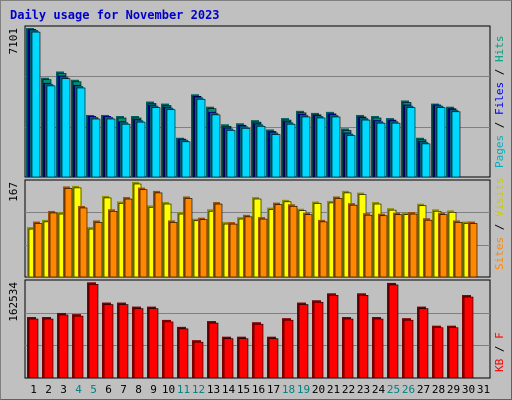 The width and height of the screenshot is (512, 400). What do you see at coordinates (63, 389) in the screenshot?
I see `x-tick-label: 3` at bounding box center [63, 389].